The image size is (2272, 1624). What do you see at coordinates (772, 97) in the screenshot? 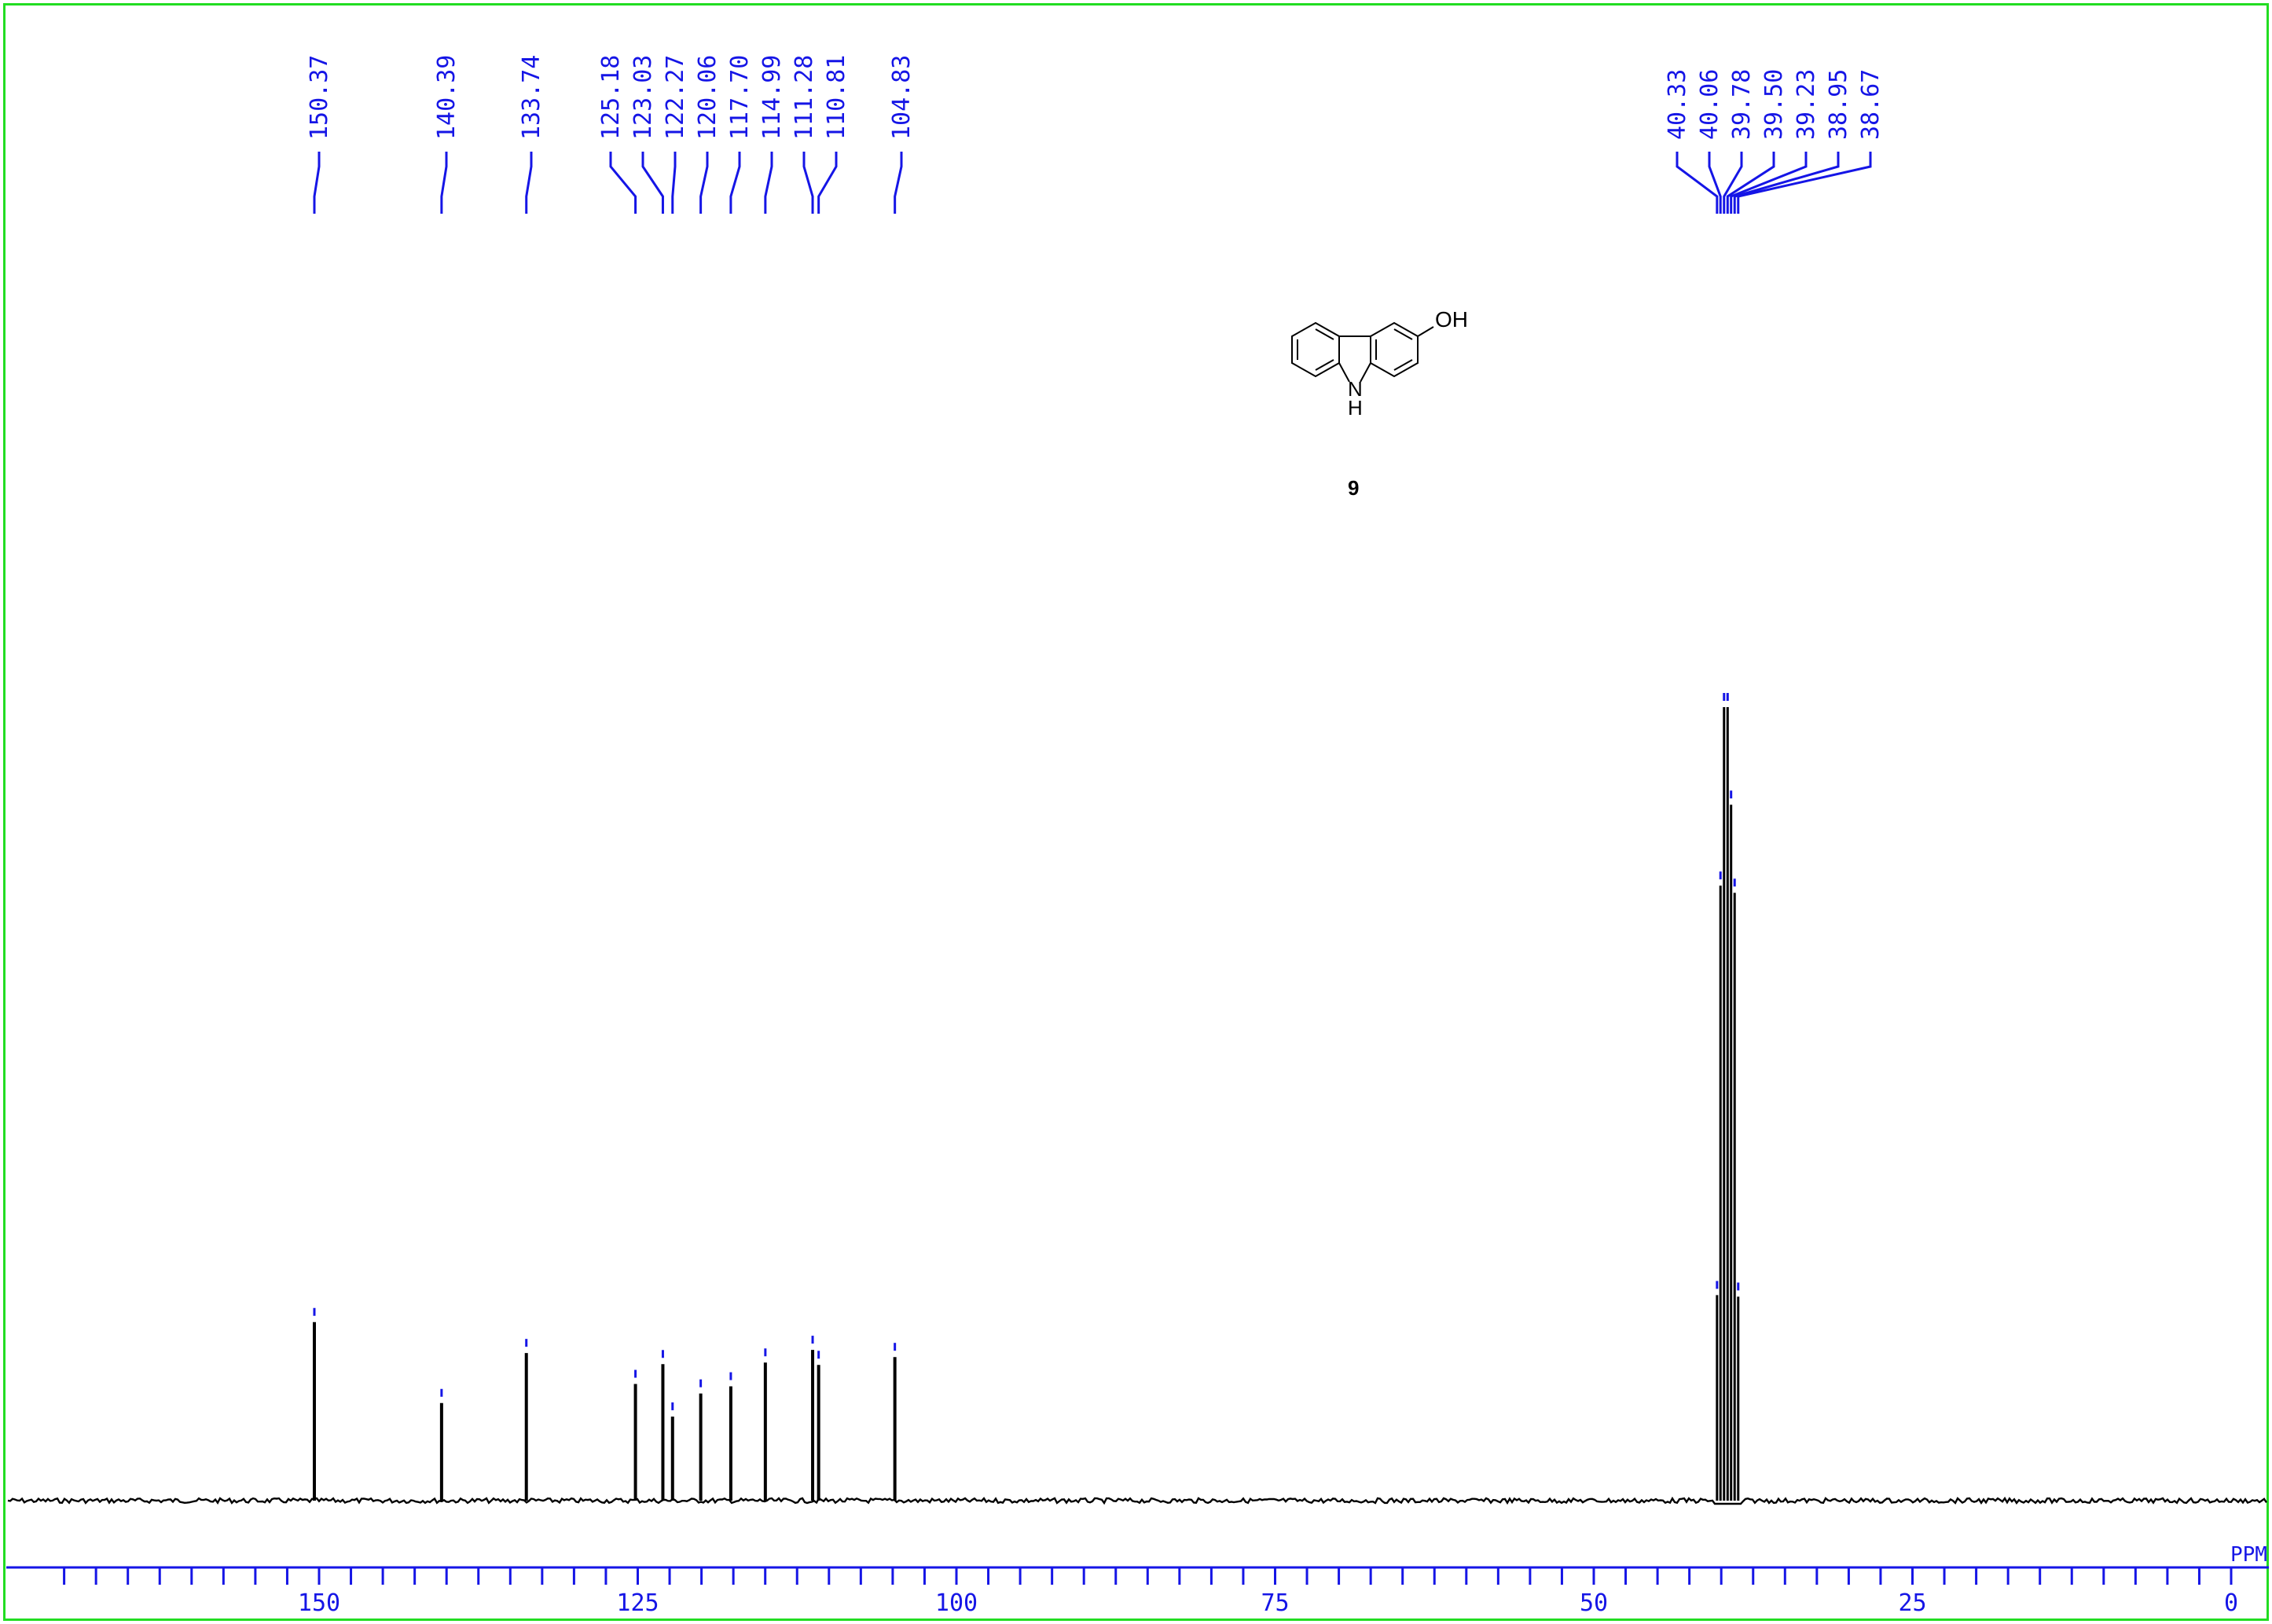
I see `peak-label: 114.99` at bounding box center [772, 97].